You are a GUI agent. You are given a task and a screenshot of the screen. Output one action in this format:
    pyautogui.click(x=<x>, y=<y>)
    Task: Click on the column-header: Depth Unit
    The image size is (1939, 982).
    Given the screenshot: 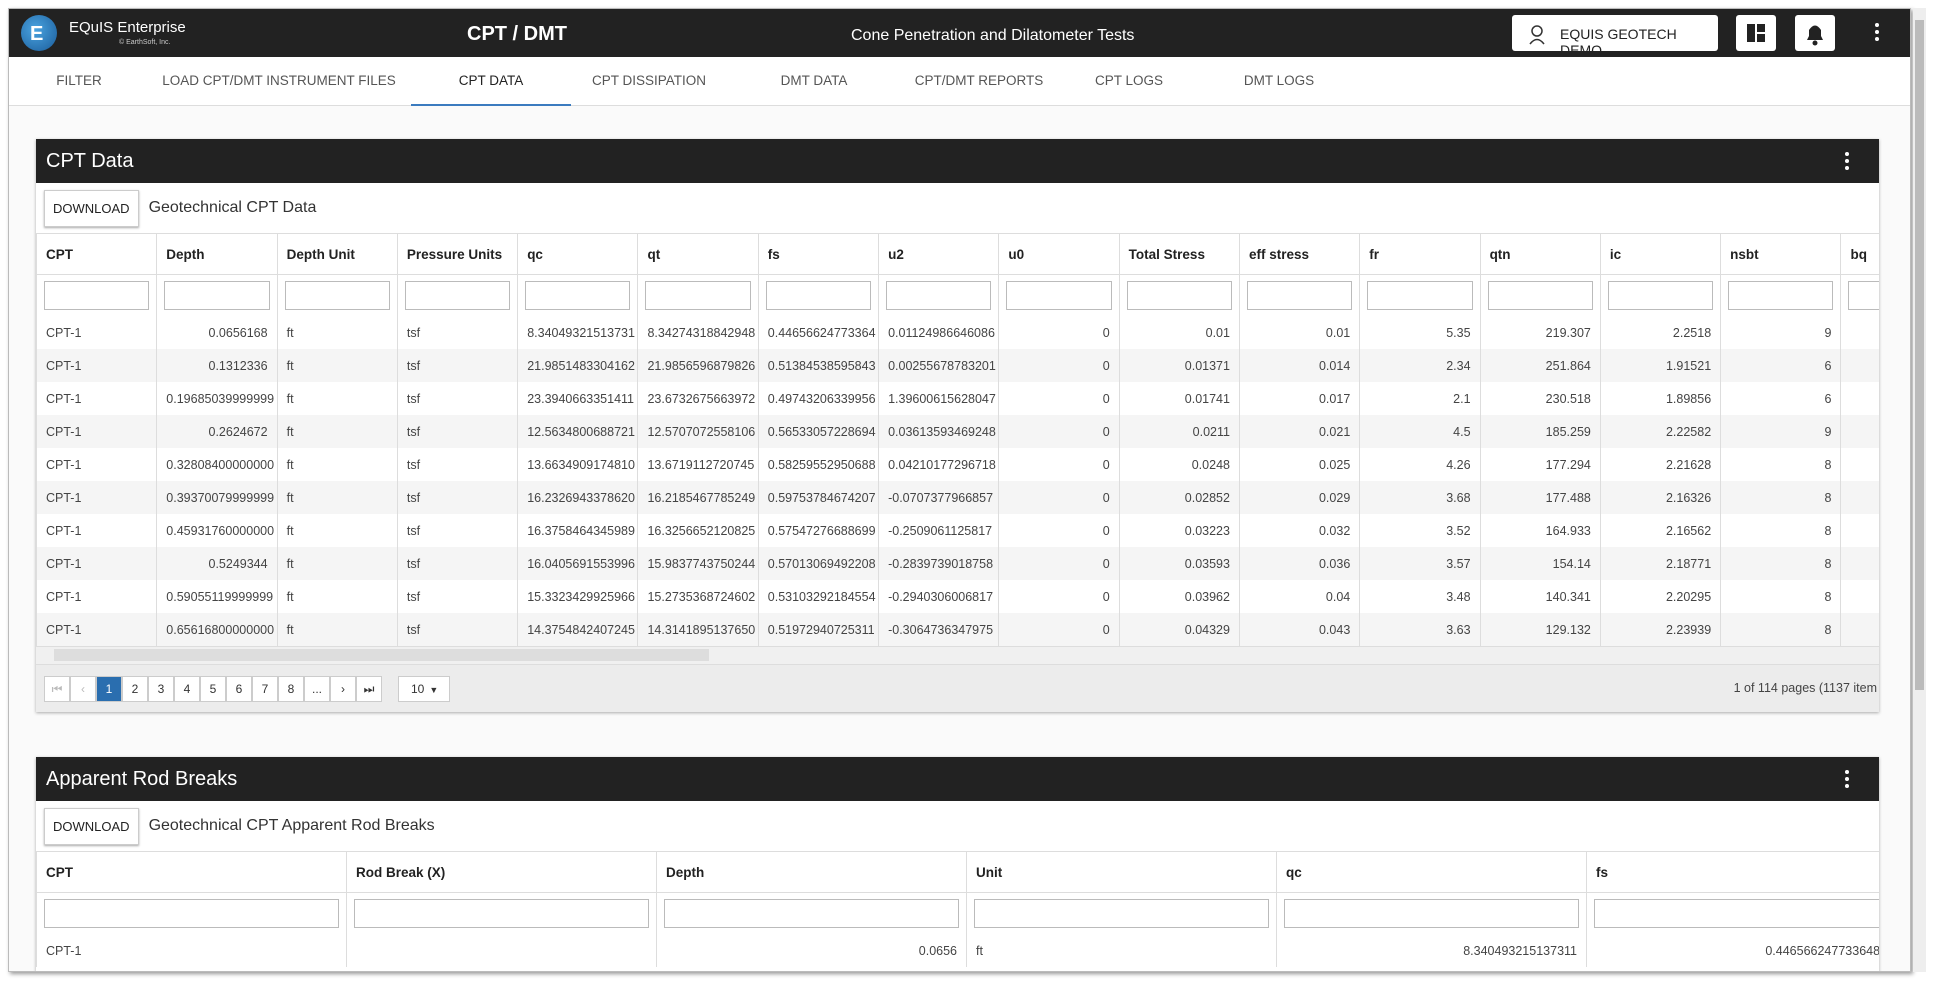 What is the action you would take?
    pyautogui.click(x=337, y=254)
    